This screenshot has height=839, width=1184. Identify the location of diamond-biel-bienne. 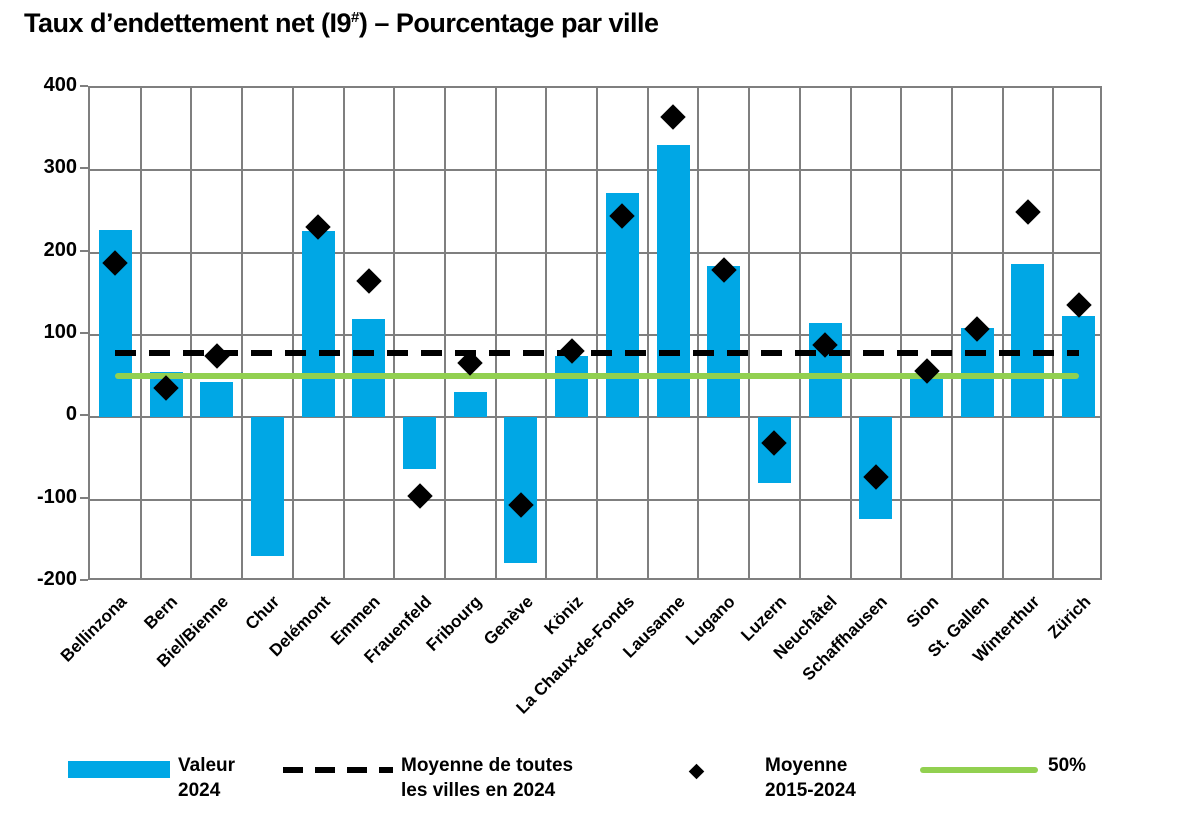
(217, 355).